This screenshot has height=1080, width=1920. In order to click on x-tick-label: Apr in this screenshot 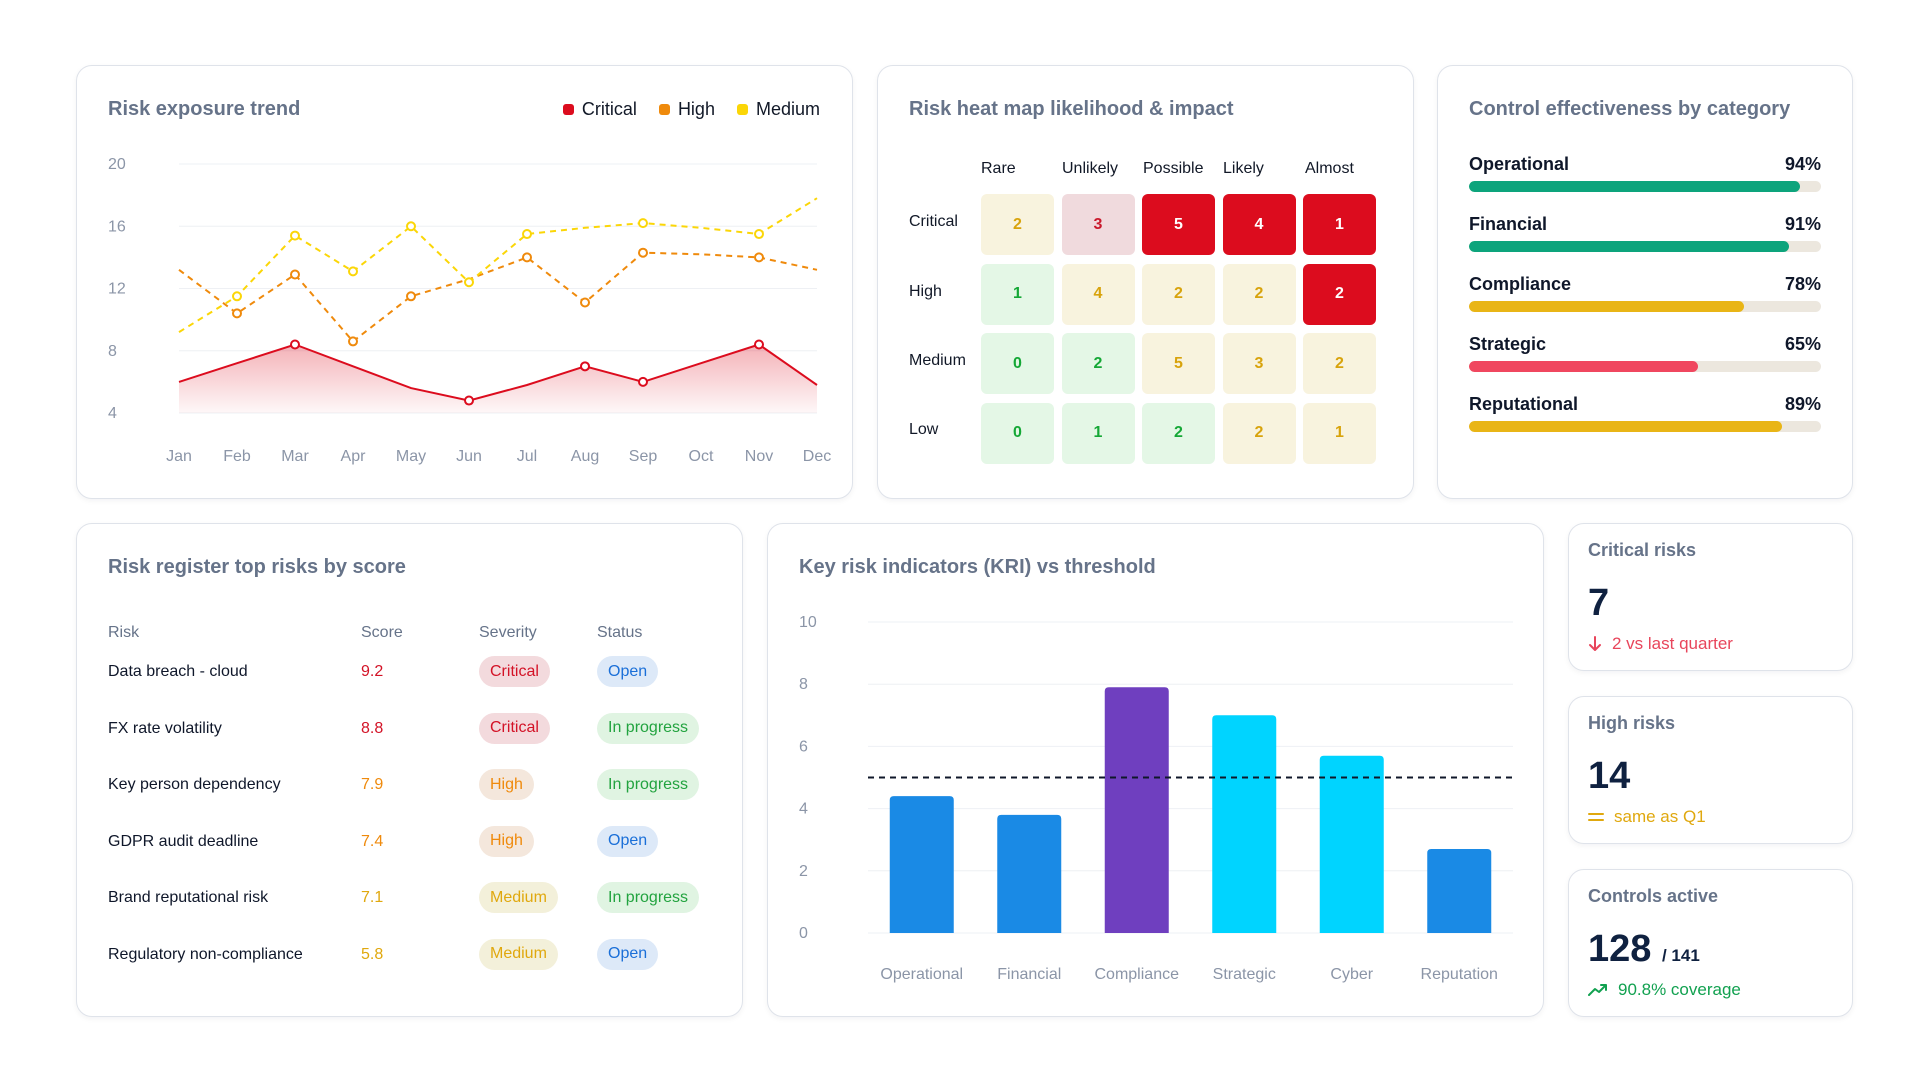, I will do `click(354, 456)`.